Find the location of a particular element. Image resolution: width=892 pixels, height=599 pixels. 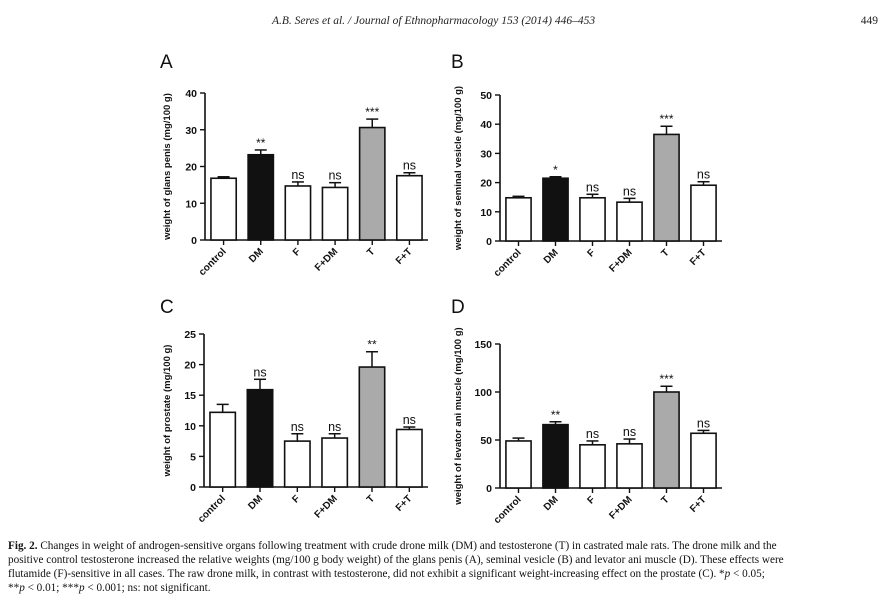

panel-letter: C is located at coordinates (167, 307).